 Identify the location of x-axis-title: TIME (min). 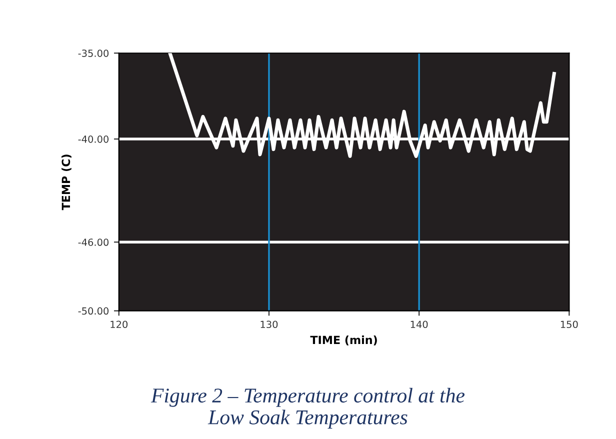
(343, 341).